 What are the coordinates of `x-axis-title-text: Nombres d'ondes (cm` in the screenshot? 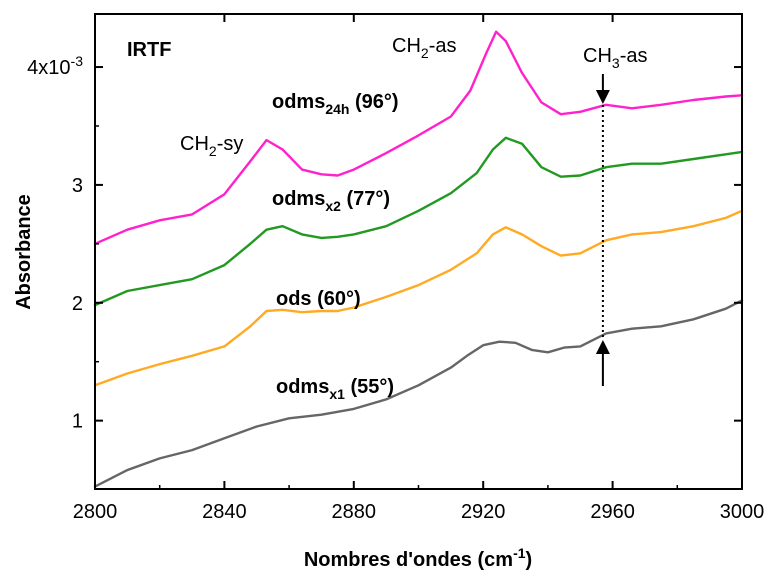 It's located at (408, 560).